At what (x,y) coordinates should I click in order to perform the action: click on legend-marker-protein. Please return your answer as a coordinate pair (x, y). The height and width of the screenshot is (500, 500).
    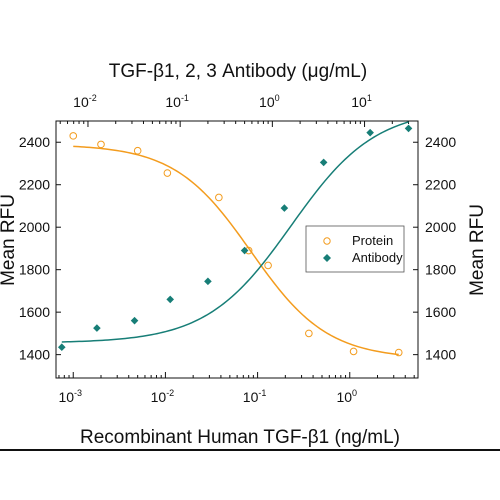
    Looking at the image, I should click on (327, 241).